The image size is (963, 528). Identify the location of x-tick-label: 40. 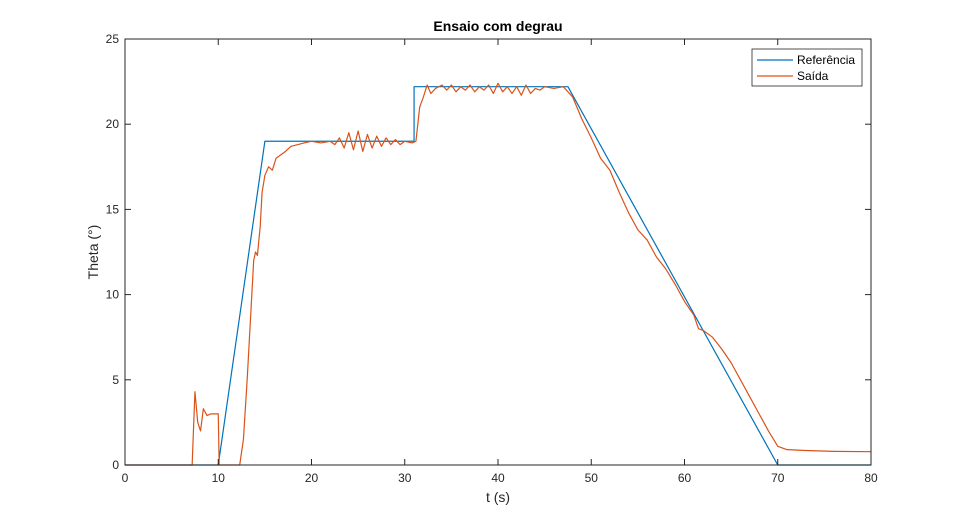
(498, 478).